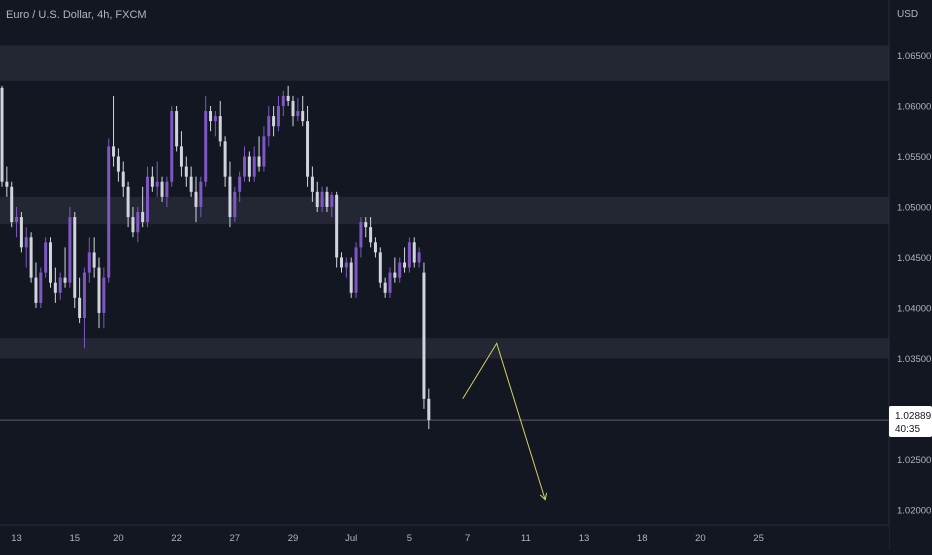  Describe the element at coordinates (758, 538) in the screenshot. I see `time-axis-label: 25` at that location.